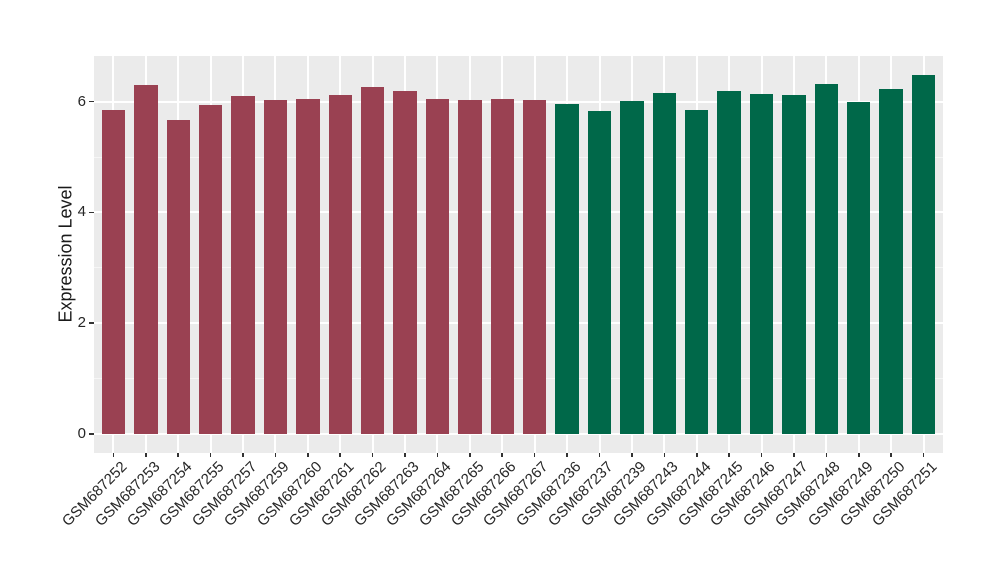 The width and height of the screenshot is (1000, 580). Describe the element at coordinates (81, 212) in the screenshot. I see `y-tick-label: 4` at that location.